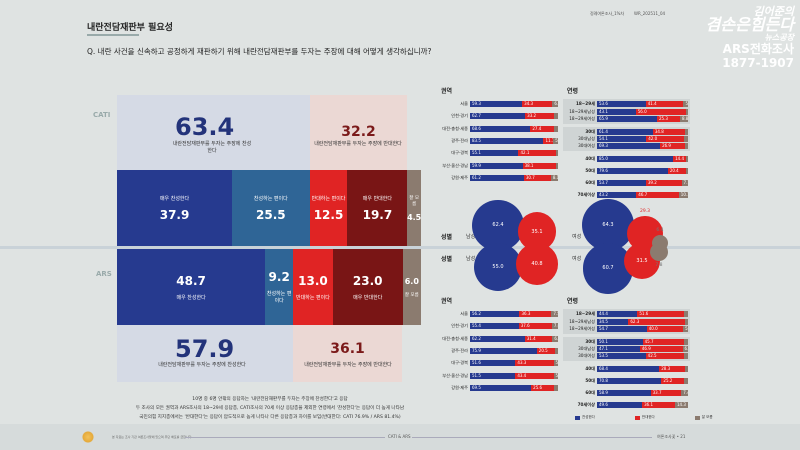 The width and height of the screenshot is (800, 450). What do you see at coordinates (279, 277) in the screenshot?
I see `segment-value: 9.2` at bounding box center [279, 277].